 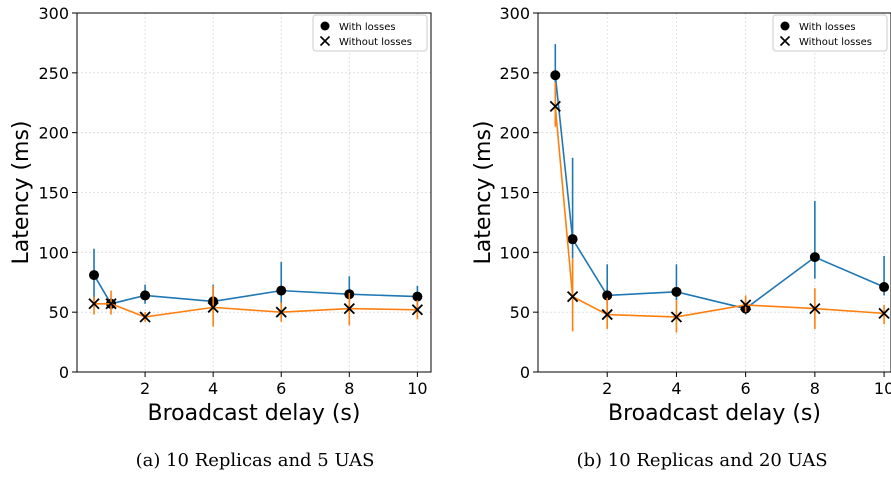 I want to click on subfigure-caption: (b) 10 Replicas and 20 UAS, so click(x=701, y=460).